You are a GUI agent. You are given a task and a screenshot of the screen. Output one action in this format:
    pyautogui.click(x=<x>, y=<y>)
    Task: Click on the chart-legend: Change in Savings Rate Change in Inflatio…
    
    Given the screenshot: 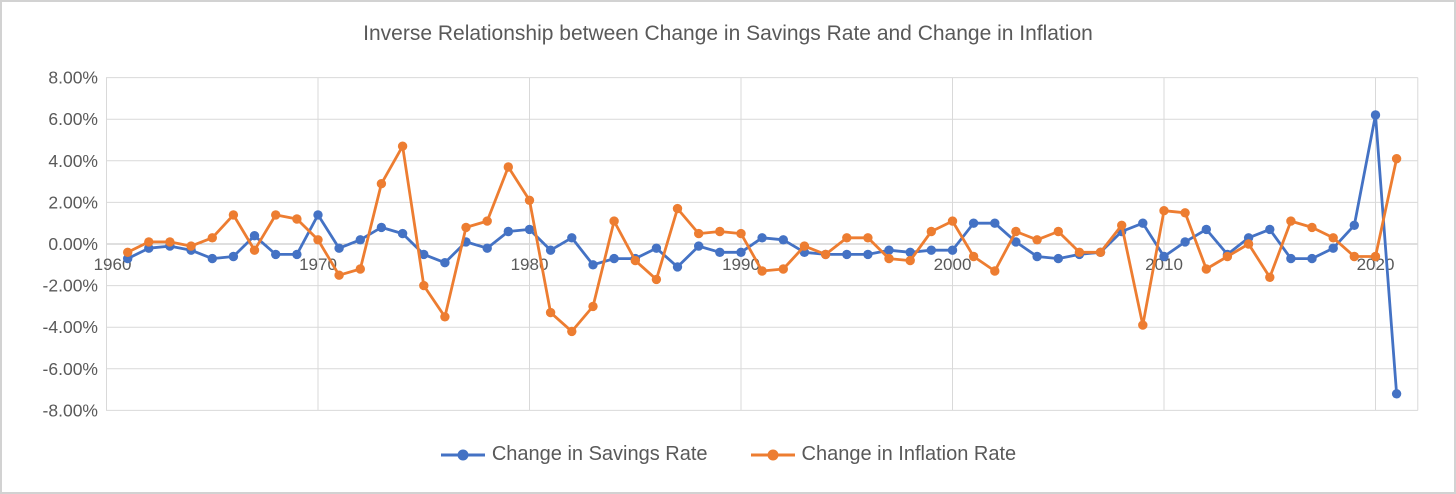 What is the action you would take?
    pyautogui.click(x=728, y=454)
    